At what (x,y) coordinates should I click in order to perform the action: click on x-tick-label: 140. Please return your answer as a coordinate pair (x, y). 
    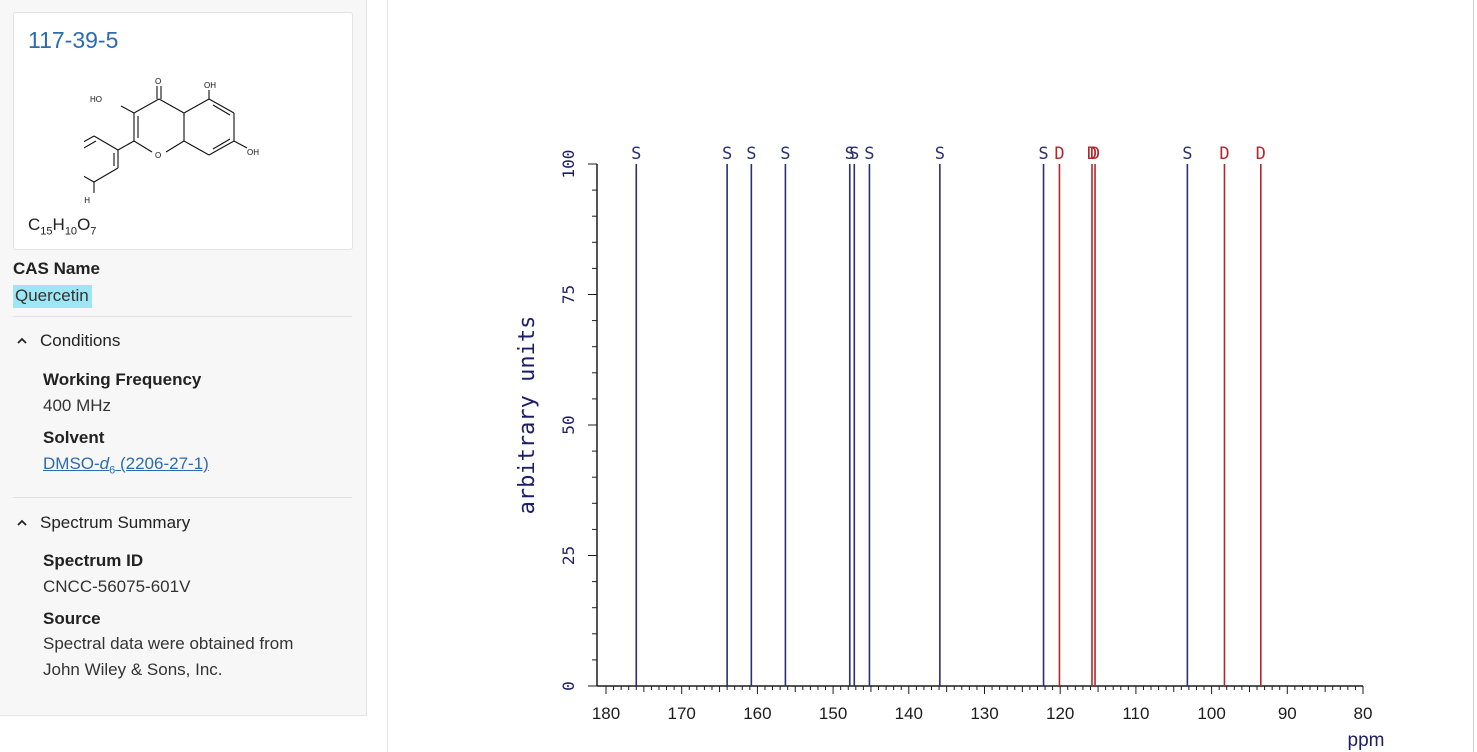
    Looking at the image, I should click on (909, 713).